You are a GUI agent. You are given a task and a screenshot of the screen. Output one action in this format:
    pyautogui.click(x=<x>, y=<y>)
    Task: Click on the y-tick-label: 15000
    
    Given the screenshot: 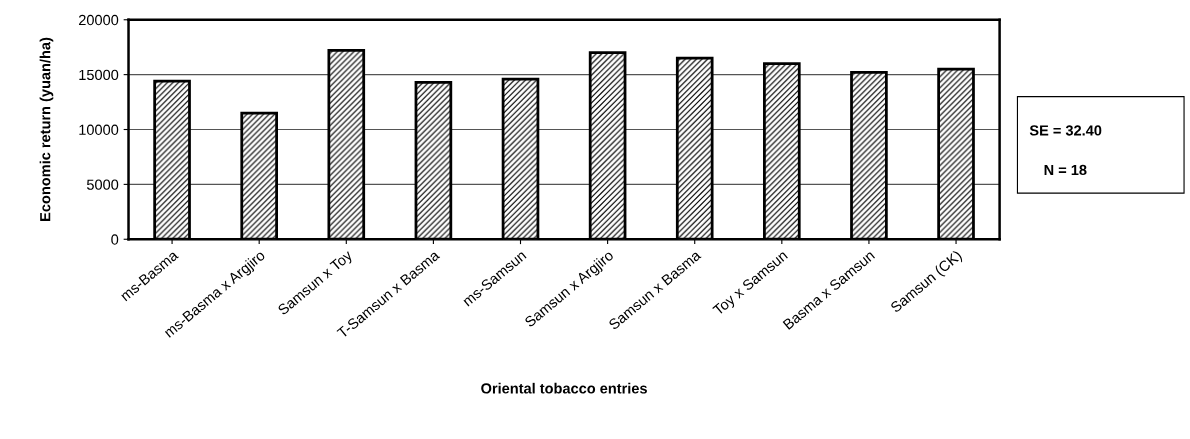 What is the action you would take?
    pyautogui.click(x=99, y=75)
    